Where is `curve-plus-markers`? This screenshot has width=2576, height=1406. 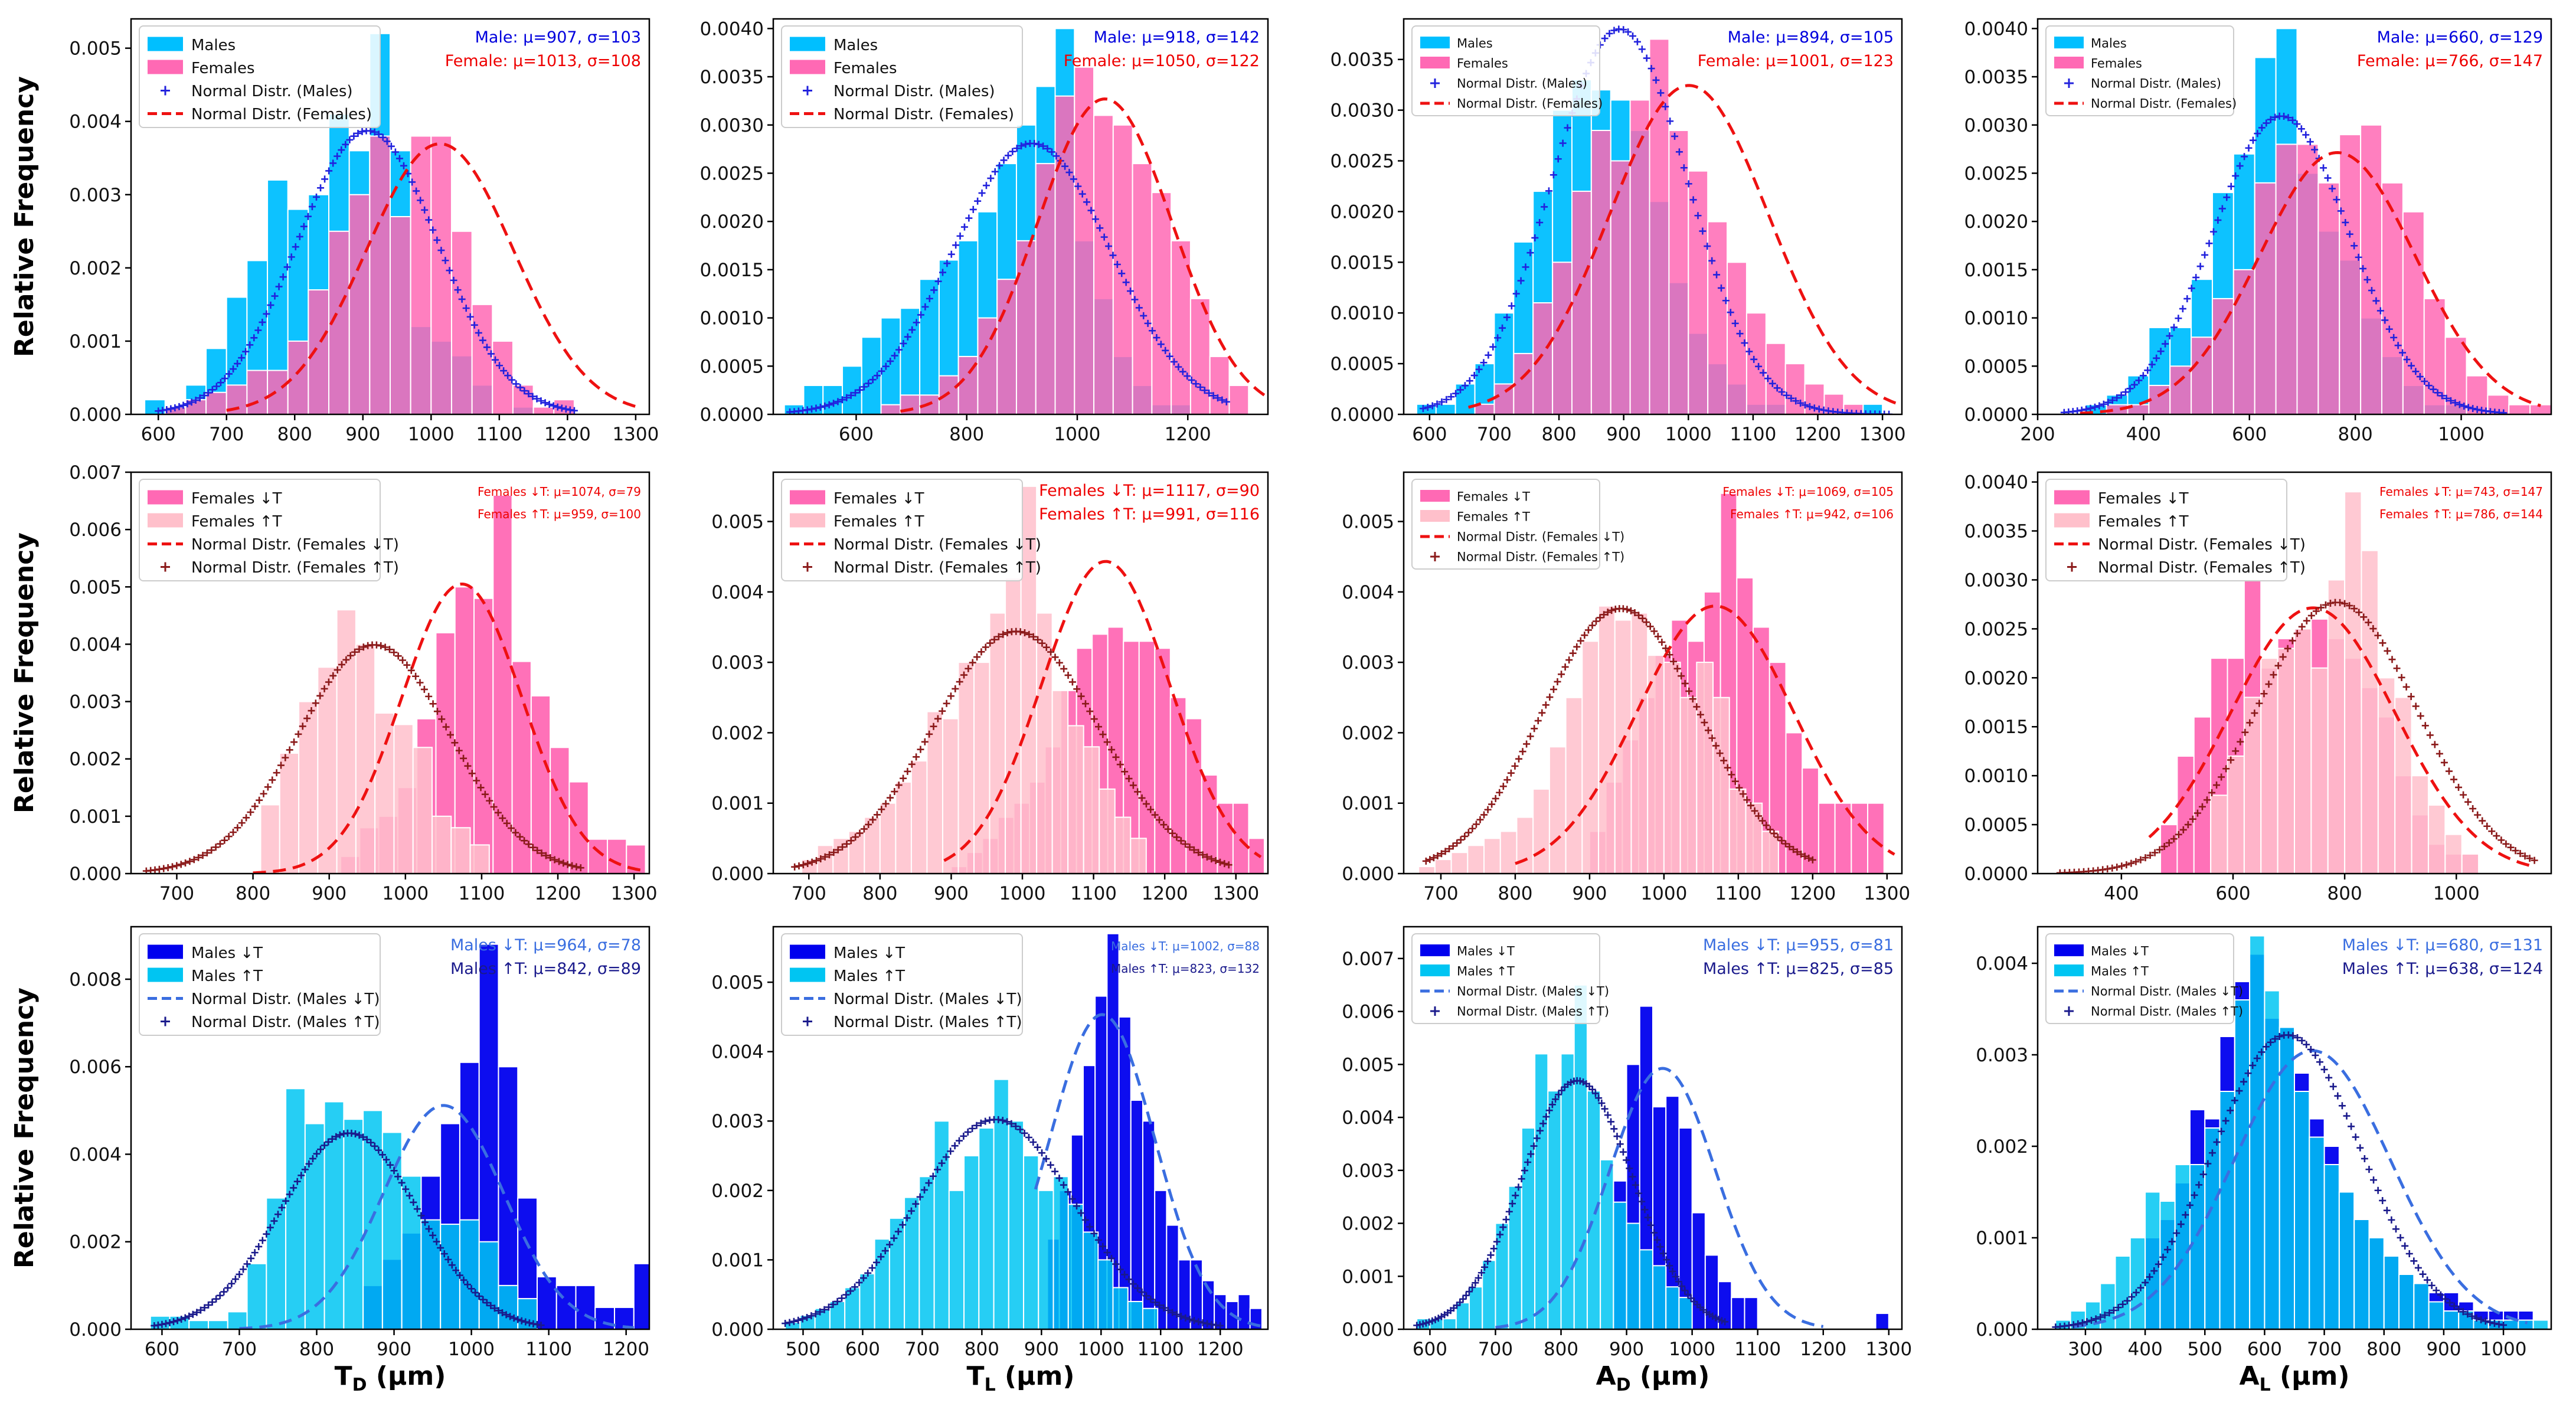 curve-plus-markers is located at coordinates (1012, 749).